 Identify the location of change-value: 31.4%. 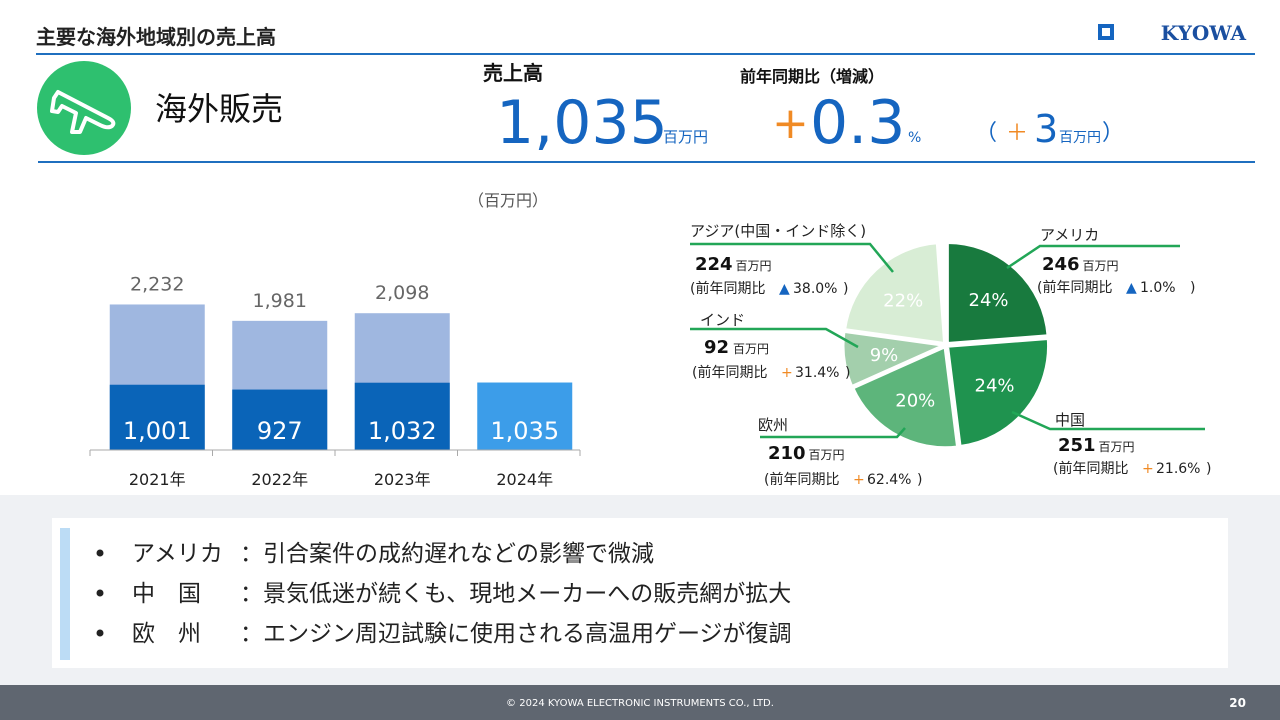
(817, 373).